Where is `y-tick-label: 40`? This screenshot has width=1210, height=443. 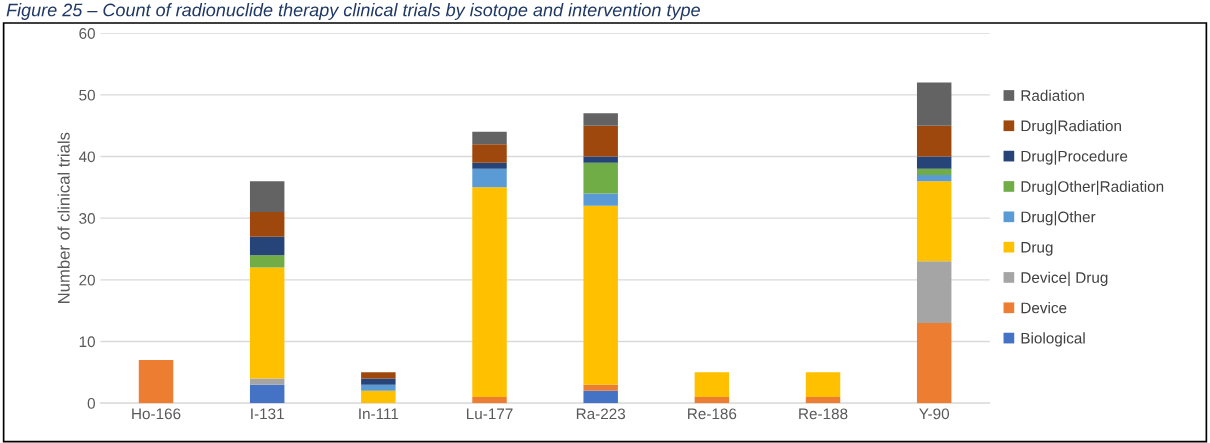 y-tick-label: 40 is located at coordinates (86, 157).